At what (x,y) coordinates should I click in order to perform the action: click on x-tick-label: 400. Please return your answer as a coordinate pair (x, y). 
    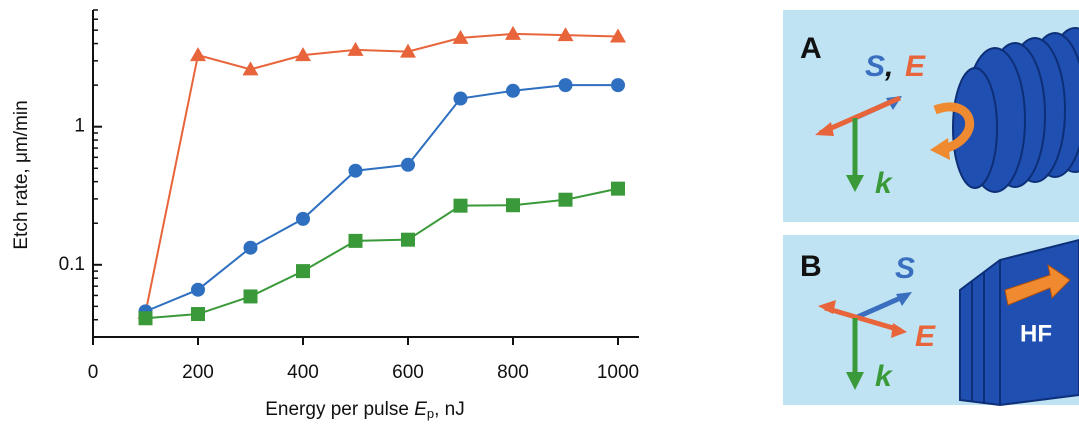
    Looking at the image, I should click on (303, 372).